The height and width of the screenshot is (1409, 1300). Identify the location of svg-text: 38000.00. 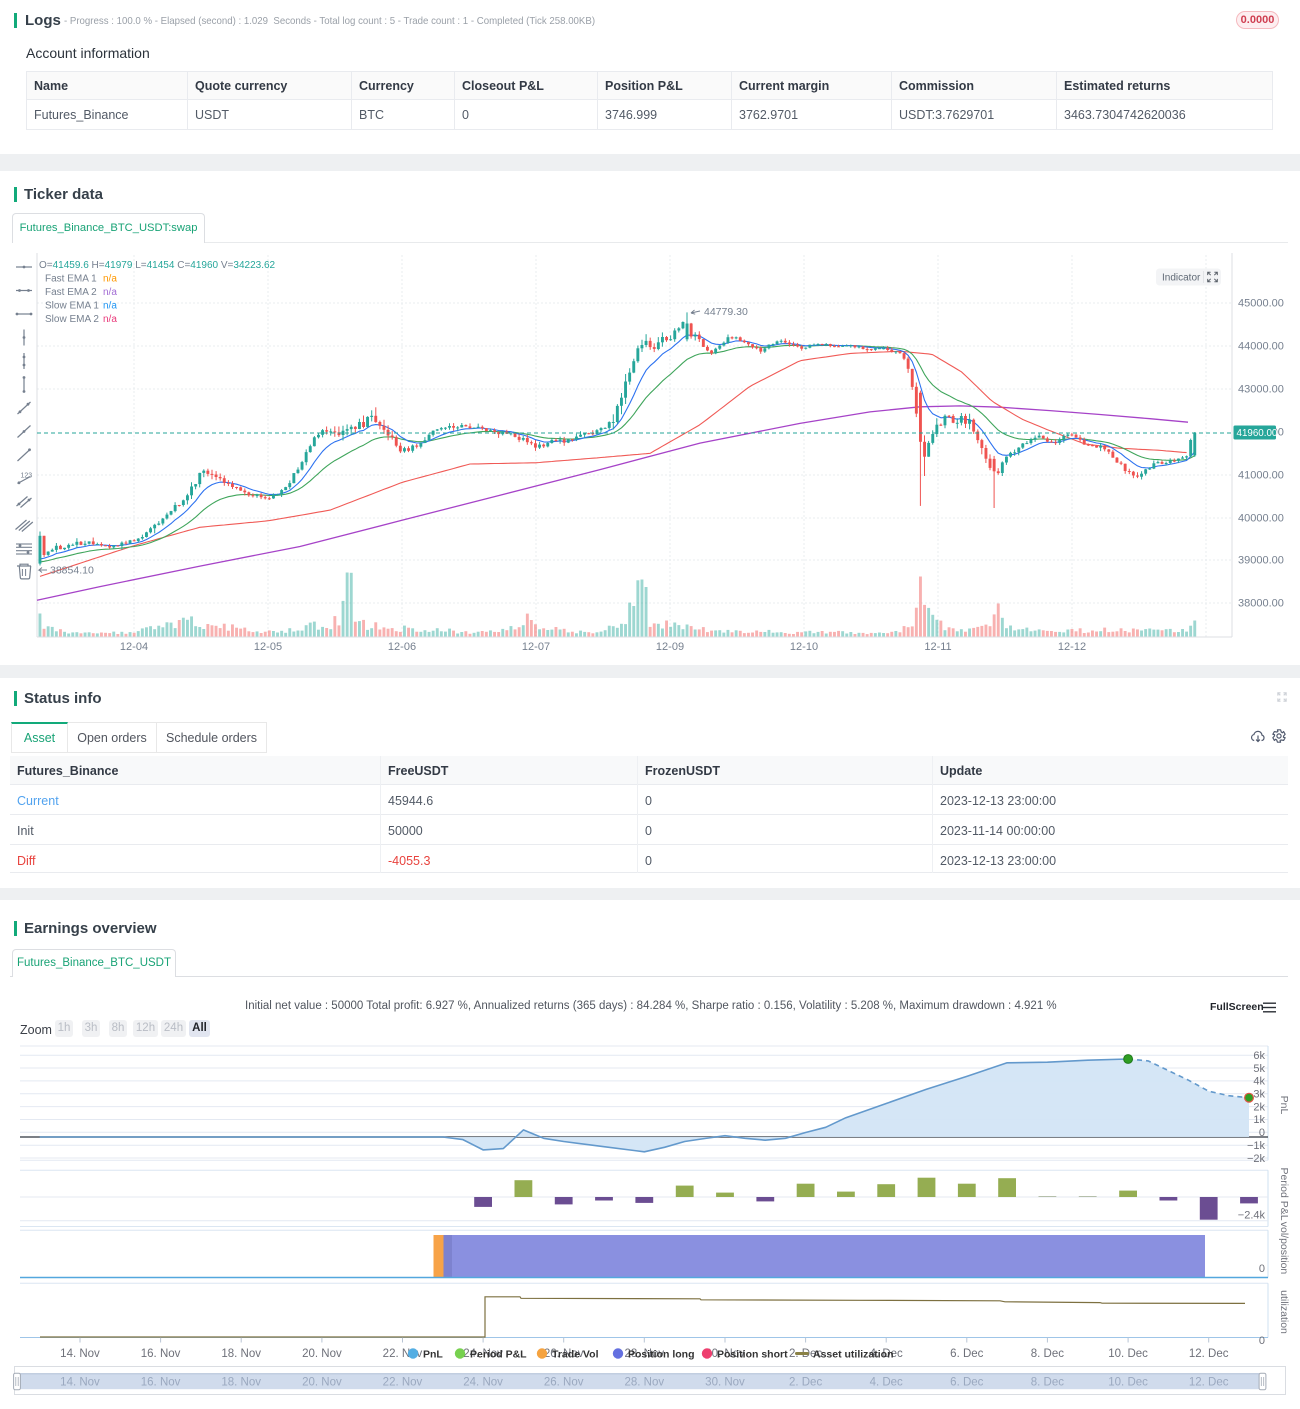
(1261, 604).